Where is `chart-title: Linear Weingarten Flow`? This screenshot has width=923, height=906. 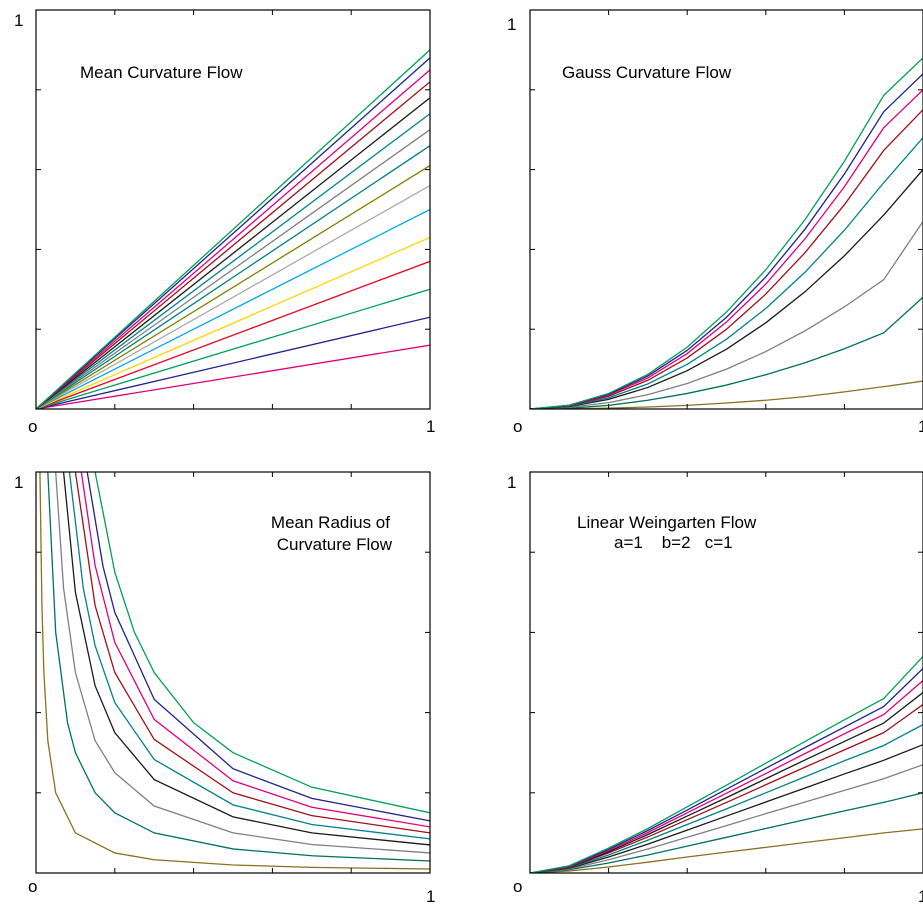
chart-title: Linear Weingarten Flow is located at coordinates (667, 522).